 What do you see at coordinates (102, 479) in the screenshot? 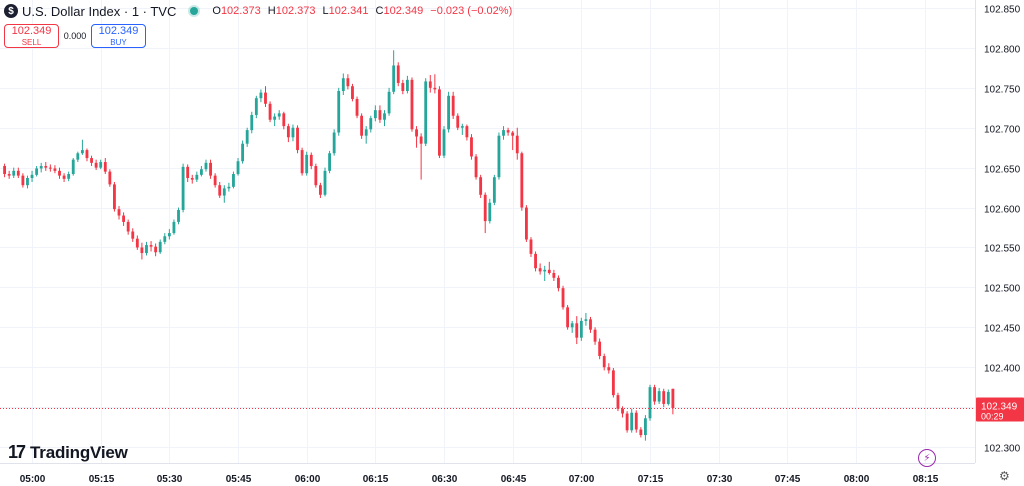
I see `time-tick-label: 05:15` at bounding box center [102, 479].